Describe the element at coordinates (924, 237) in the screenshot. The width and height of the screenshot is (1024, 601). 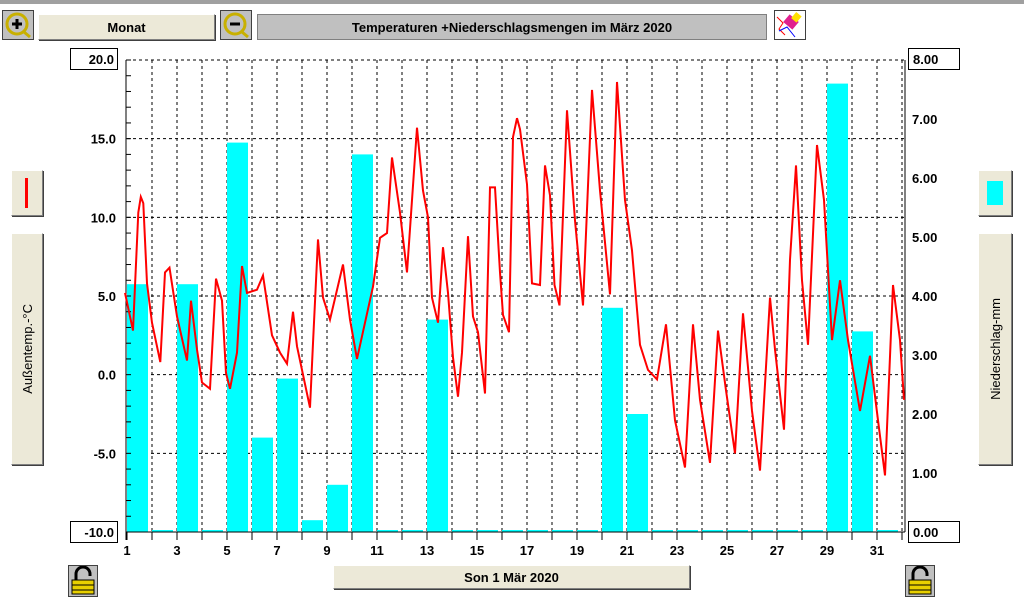
I see `right-tick-label: 5.00` at that location.